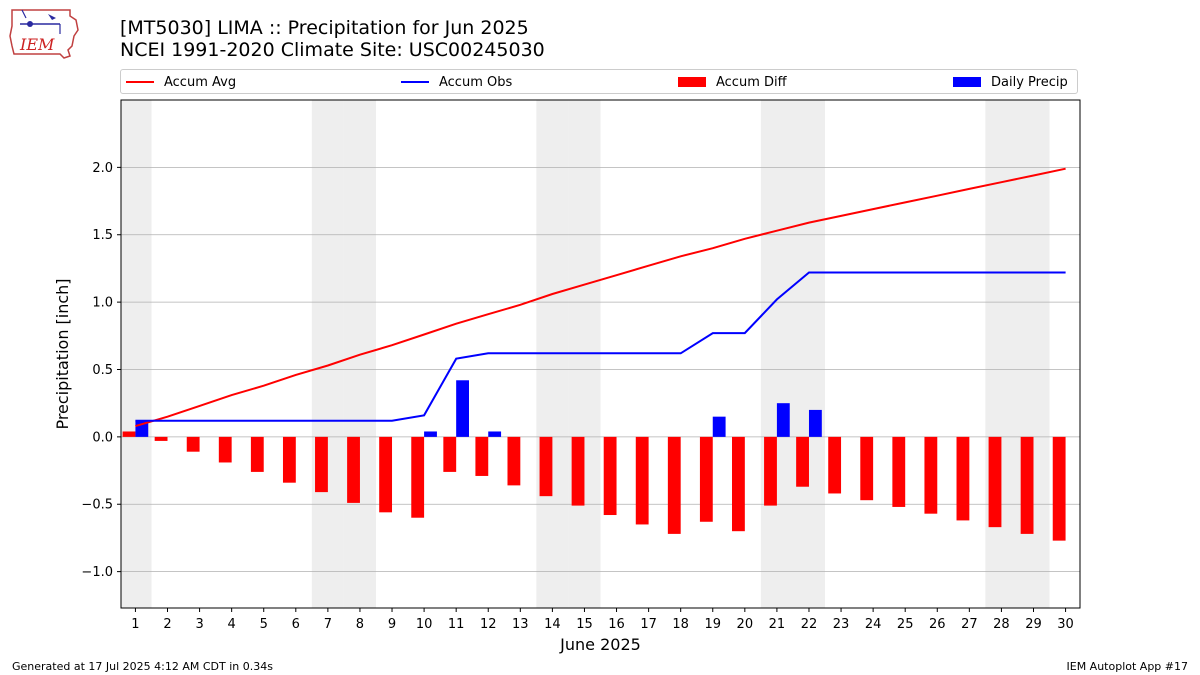 Image resolution: width=1200 pixels, height=675 pixels. I want to click on x-tick-label: 6, so click(296, 624).